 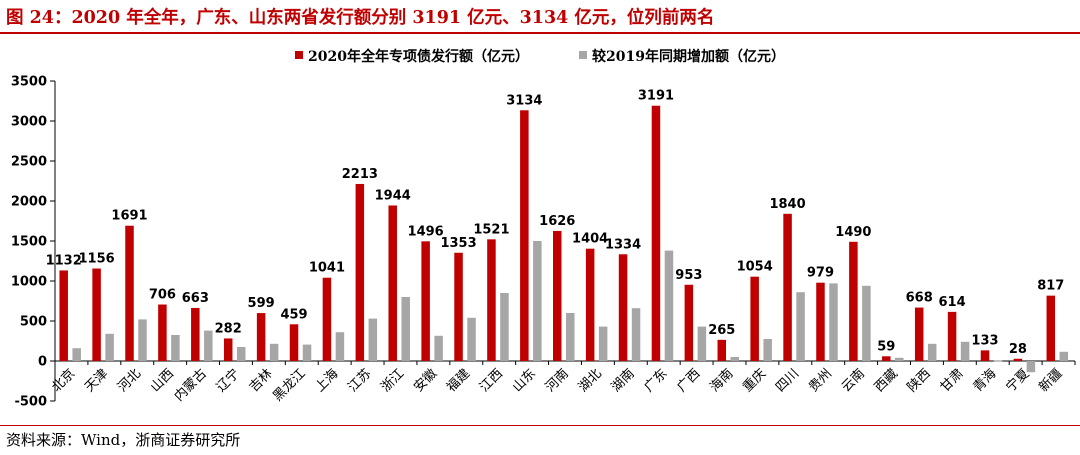 What do you see at coordinates (919, 380) in the screenshot?
I see `x-tick-label: 陕西` at bounding box center [919, 380].